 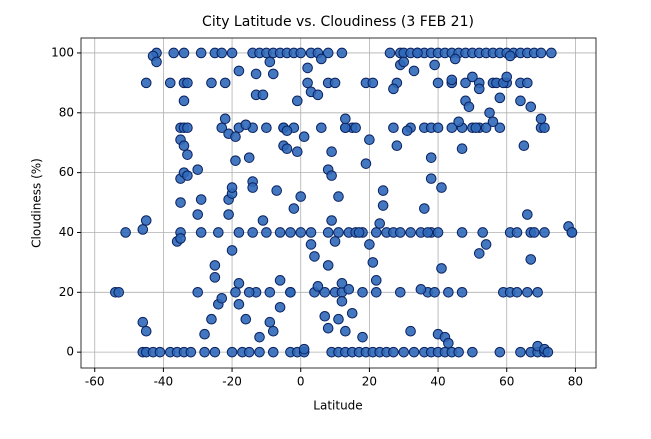 I want to click on x-axis-label: Latitude, so click(x=337, y=406).